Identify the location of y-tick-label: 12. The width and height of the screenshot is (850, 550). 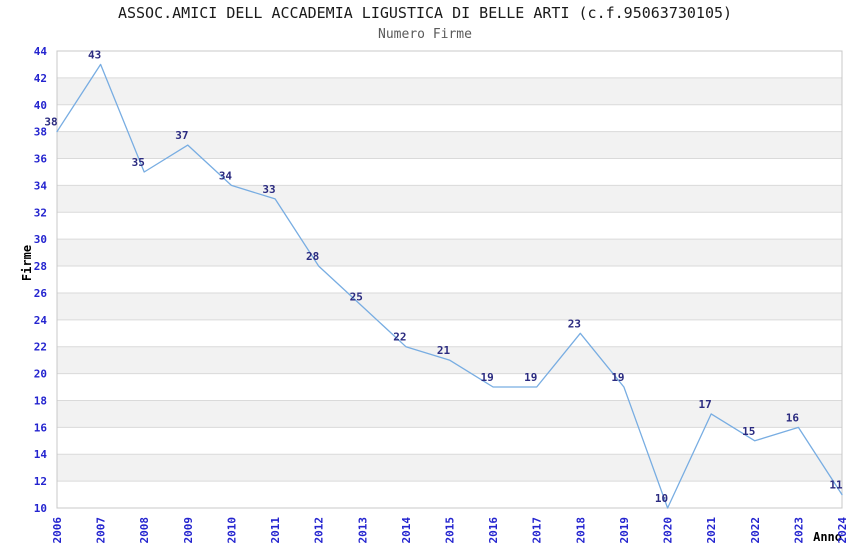
(40, 481).